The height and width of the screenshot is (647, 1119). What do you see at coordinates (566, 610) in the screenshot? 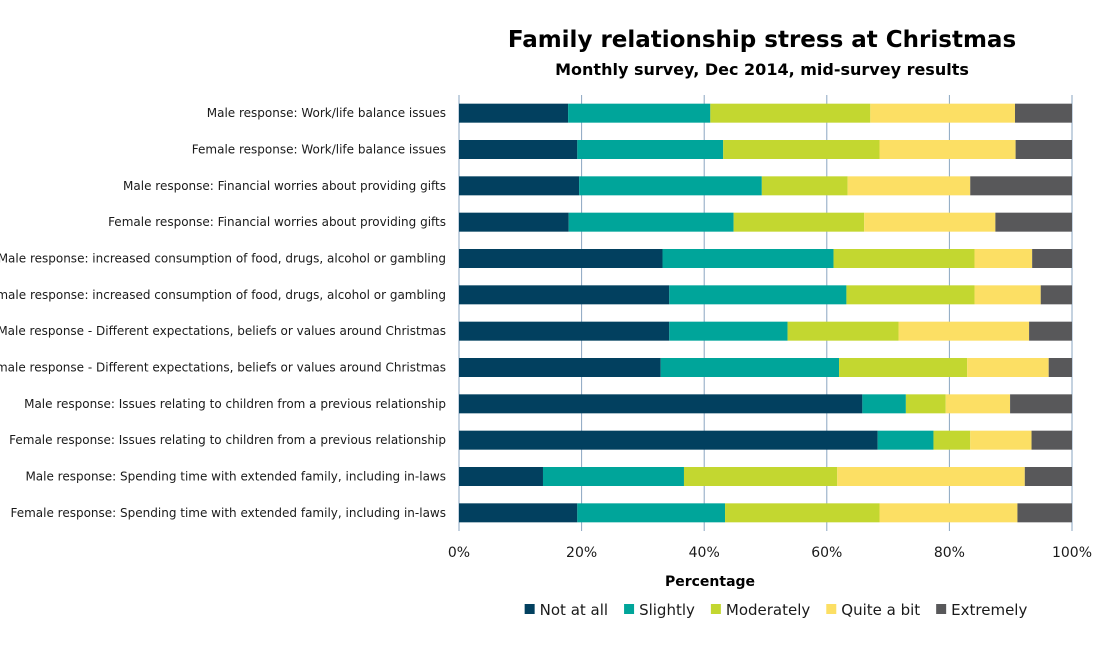
I see `legend-item: Not at all` at bounding box center [566, 610].